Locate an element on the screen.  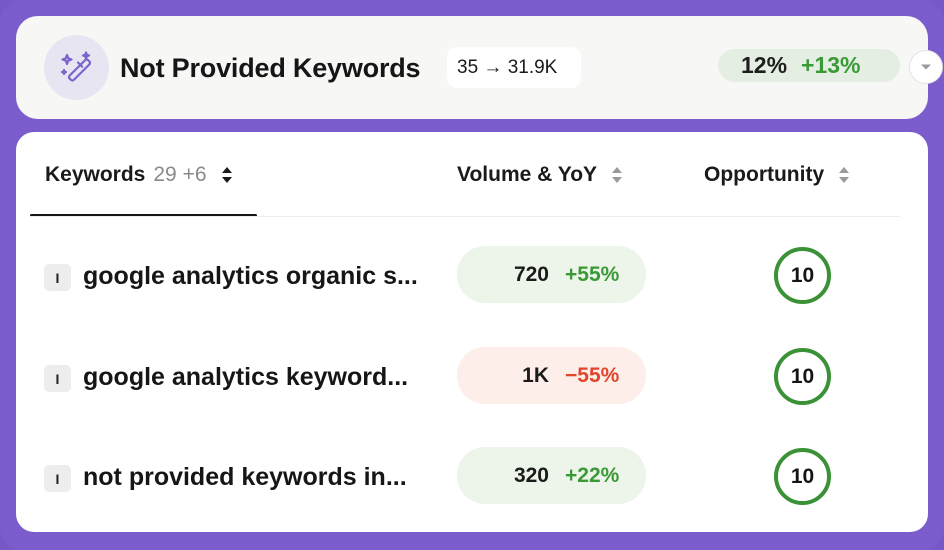
expand-button is located at coordinates (926, 67).